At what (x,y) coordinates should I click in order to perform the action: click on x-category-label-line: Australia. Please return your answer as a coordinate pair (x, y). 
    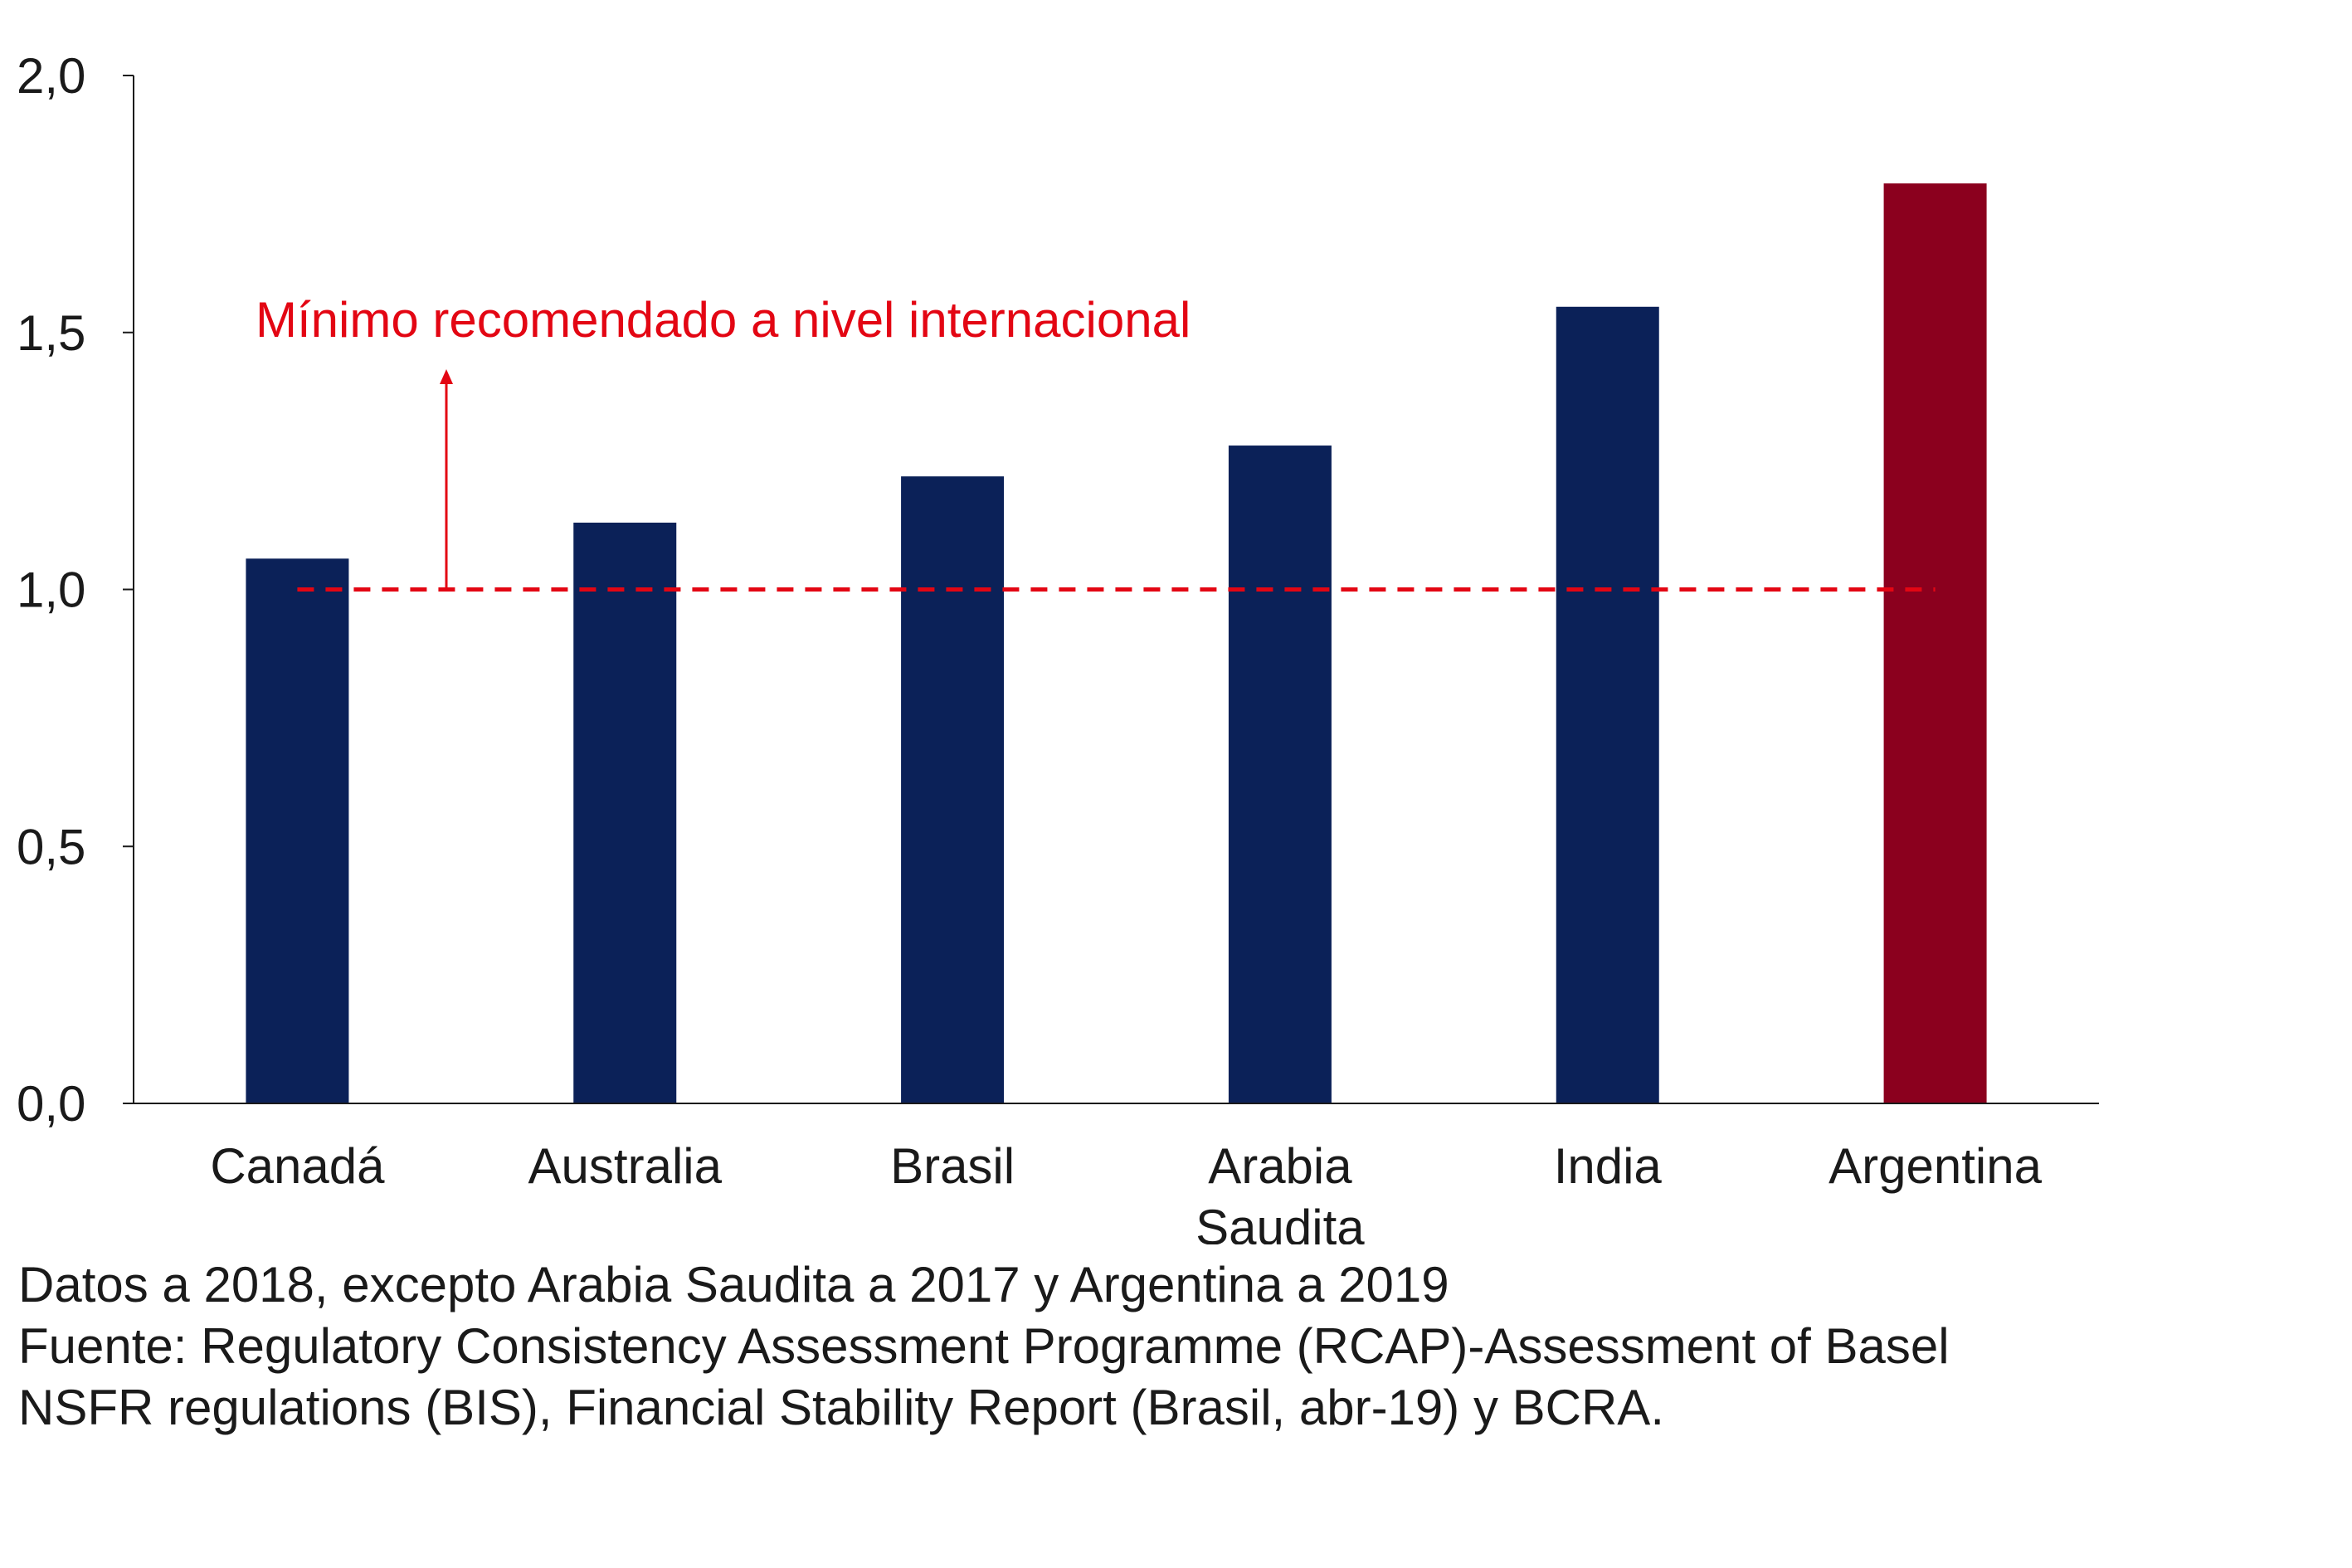
    Looking at the image, I should click on (625, 1166).